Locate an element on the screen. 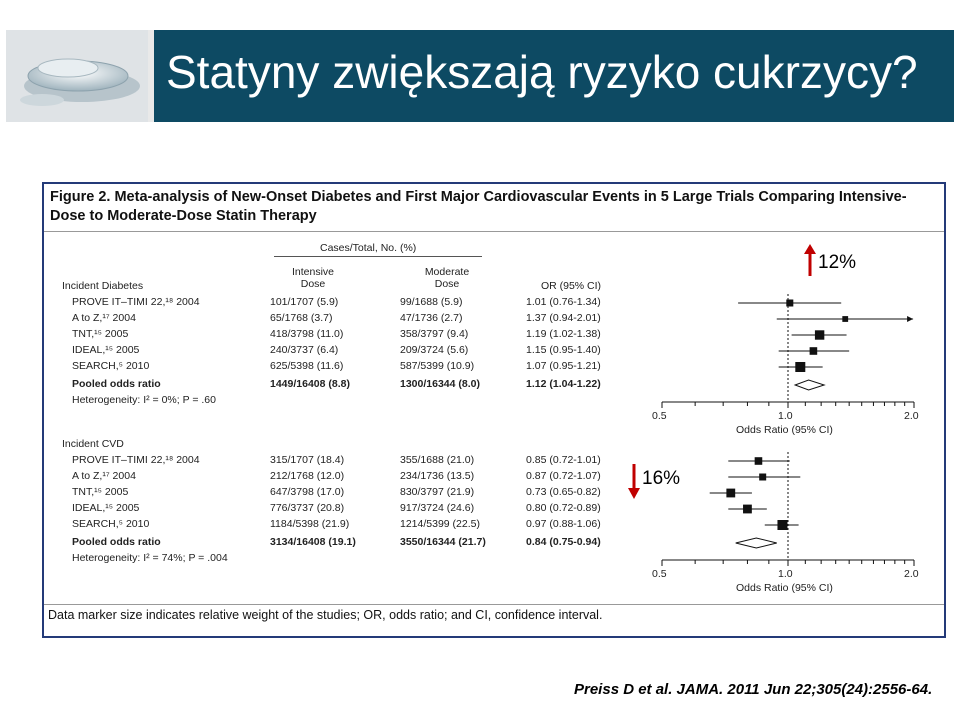 Image resolution: width=960 pixels, height=716 pixels. moderate-cell: 234/1736 (13.5) is located at coordinates (437, 476).